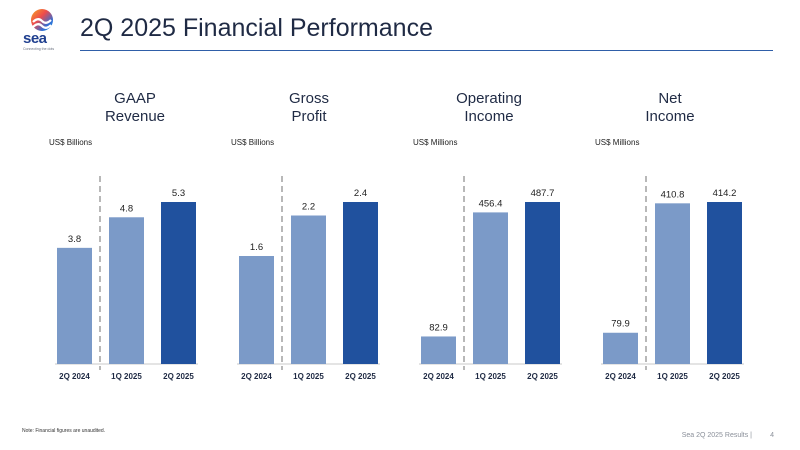 The width and height of the screenshot is (800, 450). I want to click on panel-title-line: Revenue, so click(135, 116).